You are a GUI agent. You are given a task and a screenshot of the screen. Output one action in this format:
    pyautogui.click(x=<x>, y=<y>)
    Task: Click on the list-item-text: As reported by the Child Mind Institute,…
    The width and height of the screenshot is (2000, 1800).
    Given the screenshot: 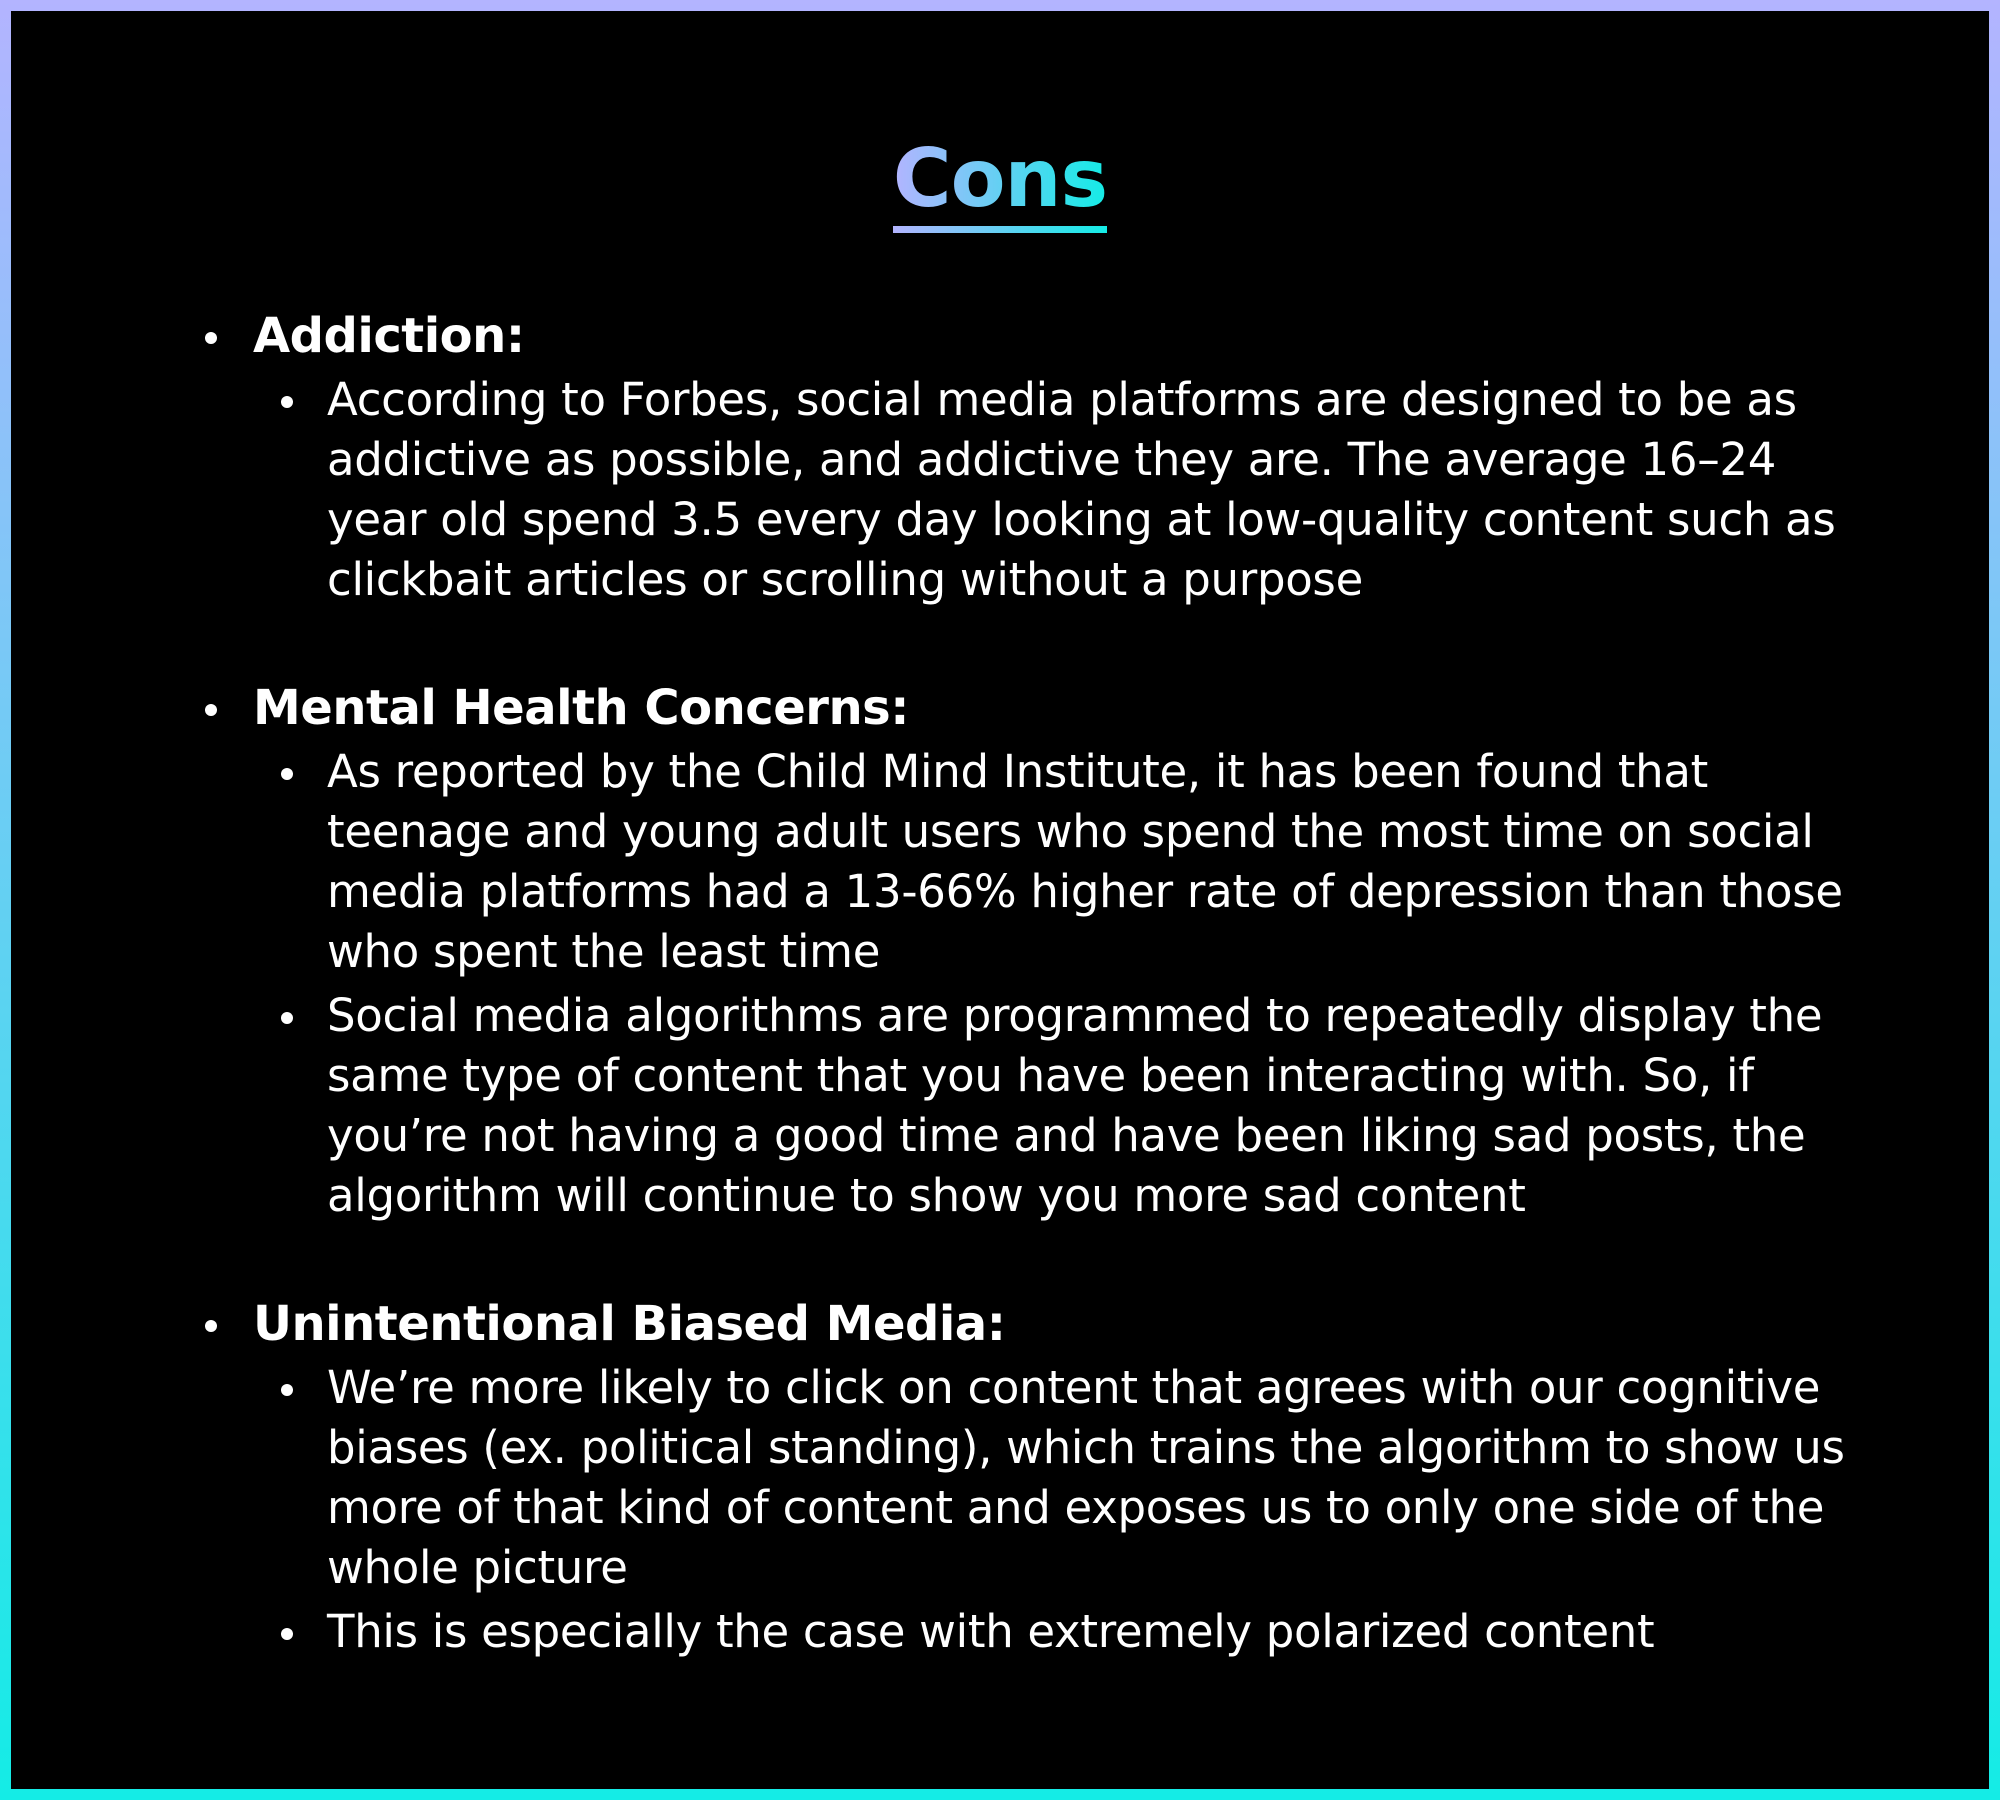 What is the action you would take?
    pyautogui.click(x=1085, y=861)
    